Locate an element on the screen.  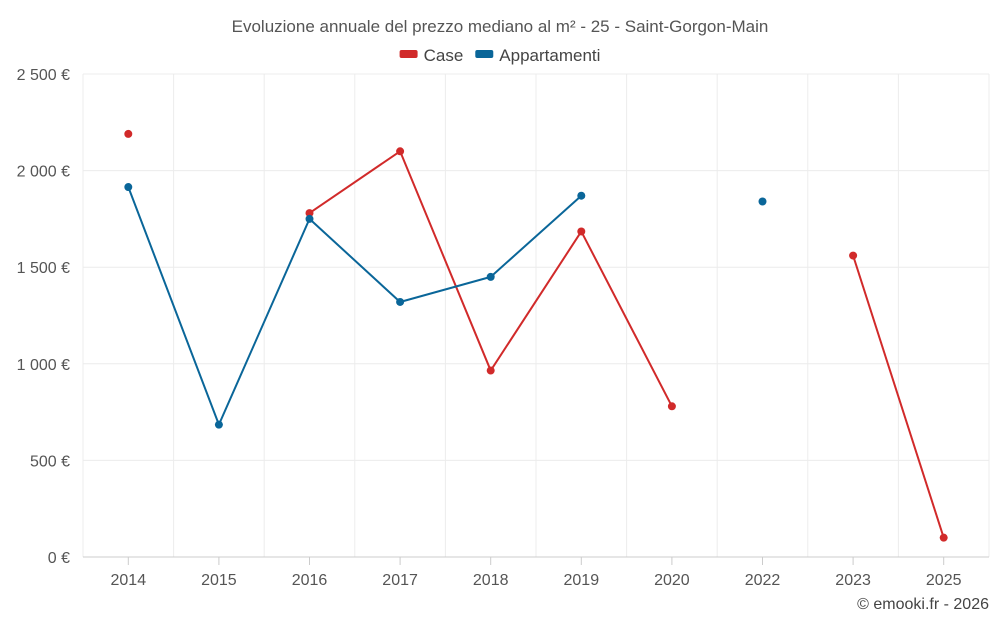
y-tick-label: 2 000 € is located at coordinates (43, 172).